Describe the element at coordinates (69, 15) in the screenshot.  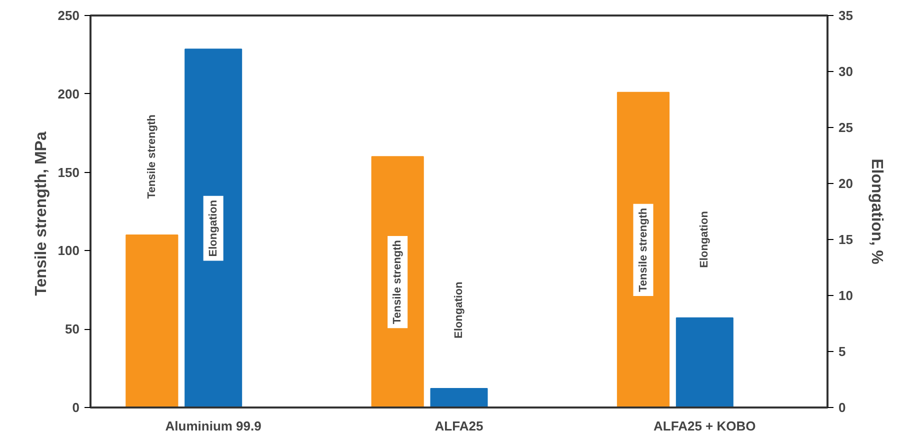
I see `y-tick-label: 250` at that location.